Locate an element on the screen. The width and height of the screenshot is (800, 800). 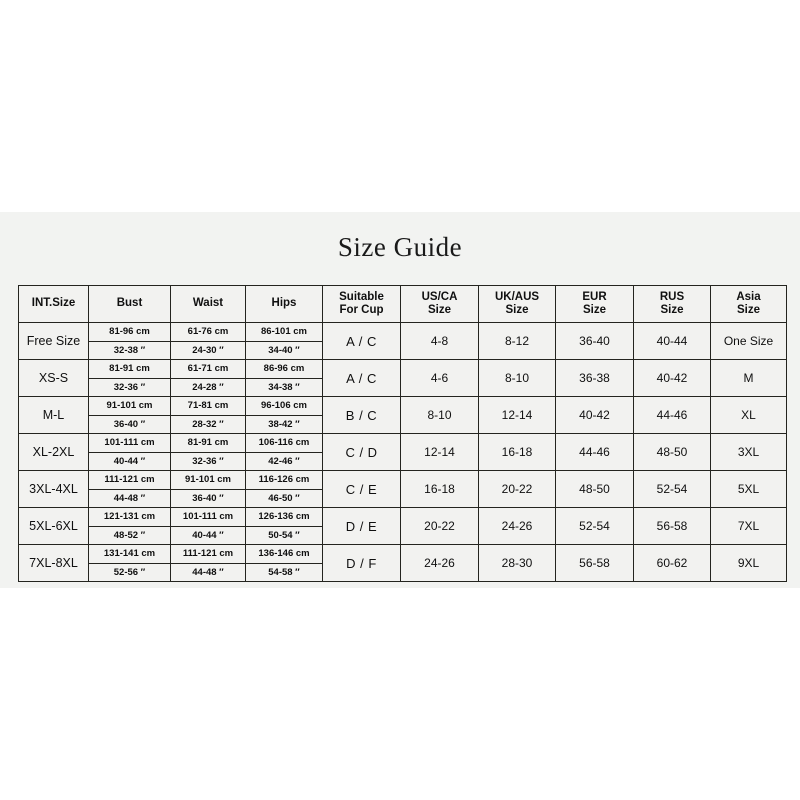
cell-waist-inch: 32-36 ″ is located at coordinates (208, 461).